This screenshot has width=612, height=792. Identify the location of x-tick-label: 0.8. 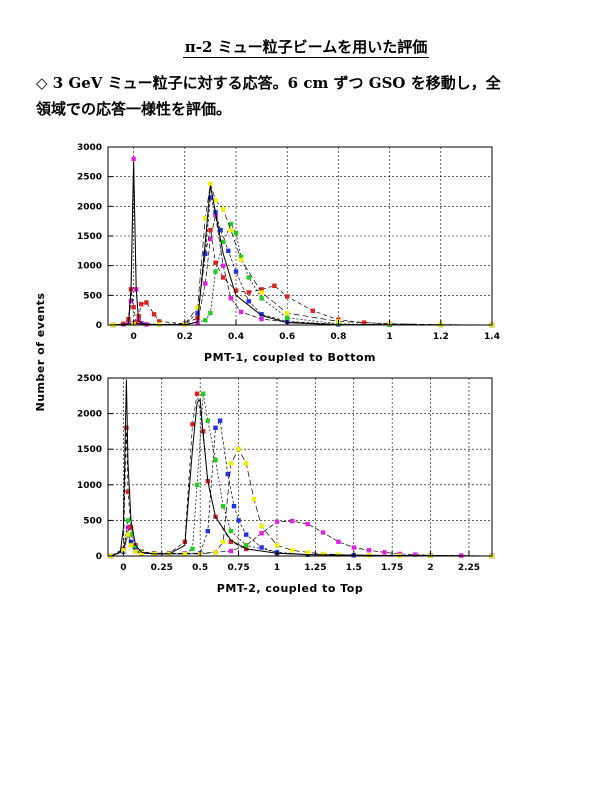
(338, 337).